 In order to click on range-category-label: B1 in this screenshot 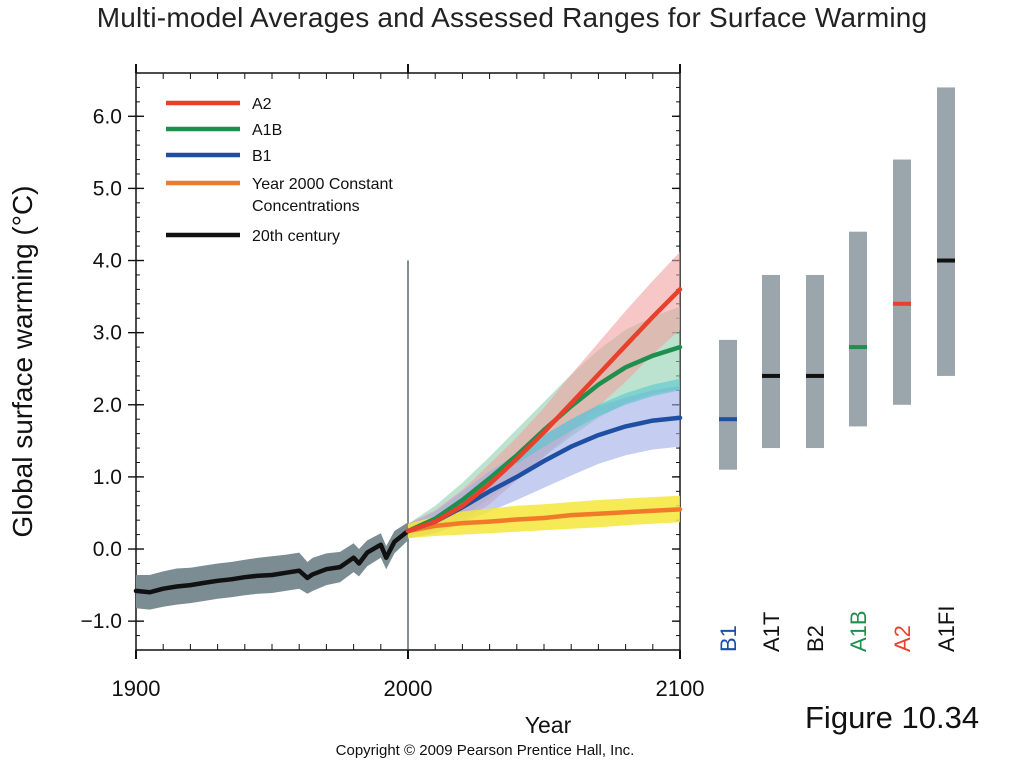, I will do `click(728, 638)`.